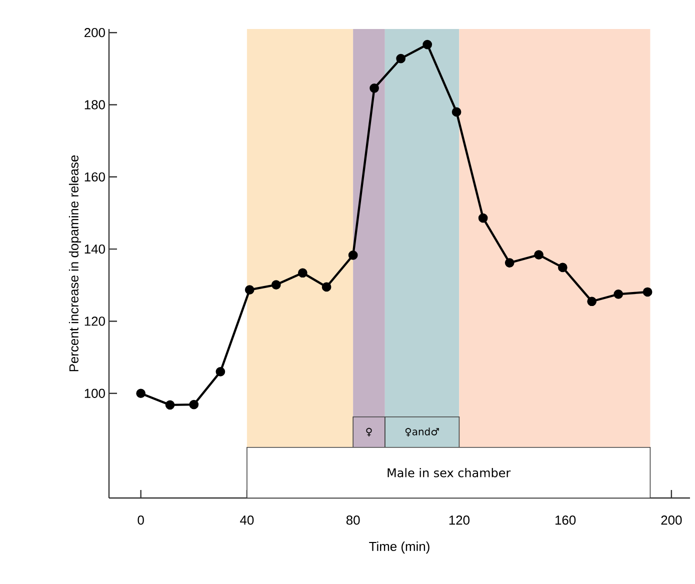 This screenshot has height=584, width=695. I want to click on y-tick-label: 180, so click(94, 105).